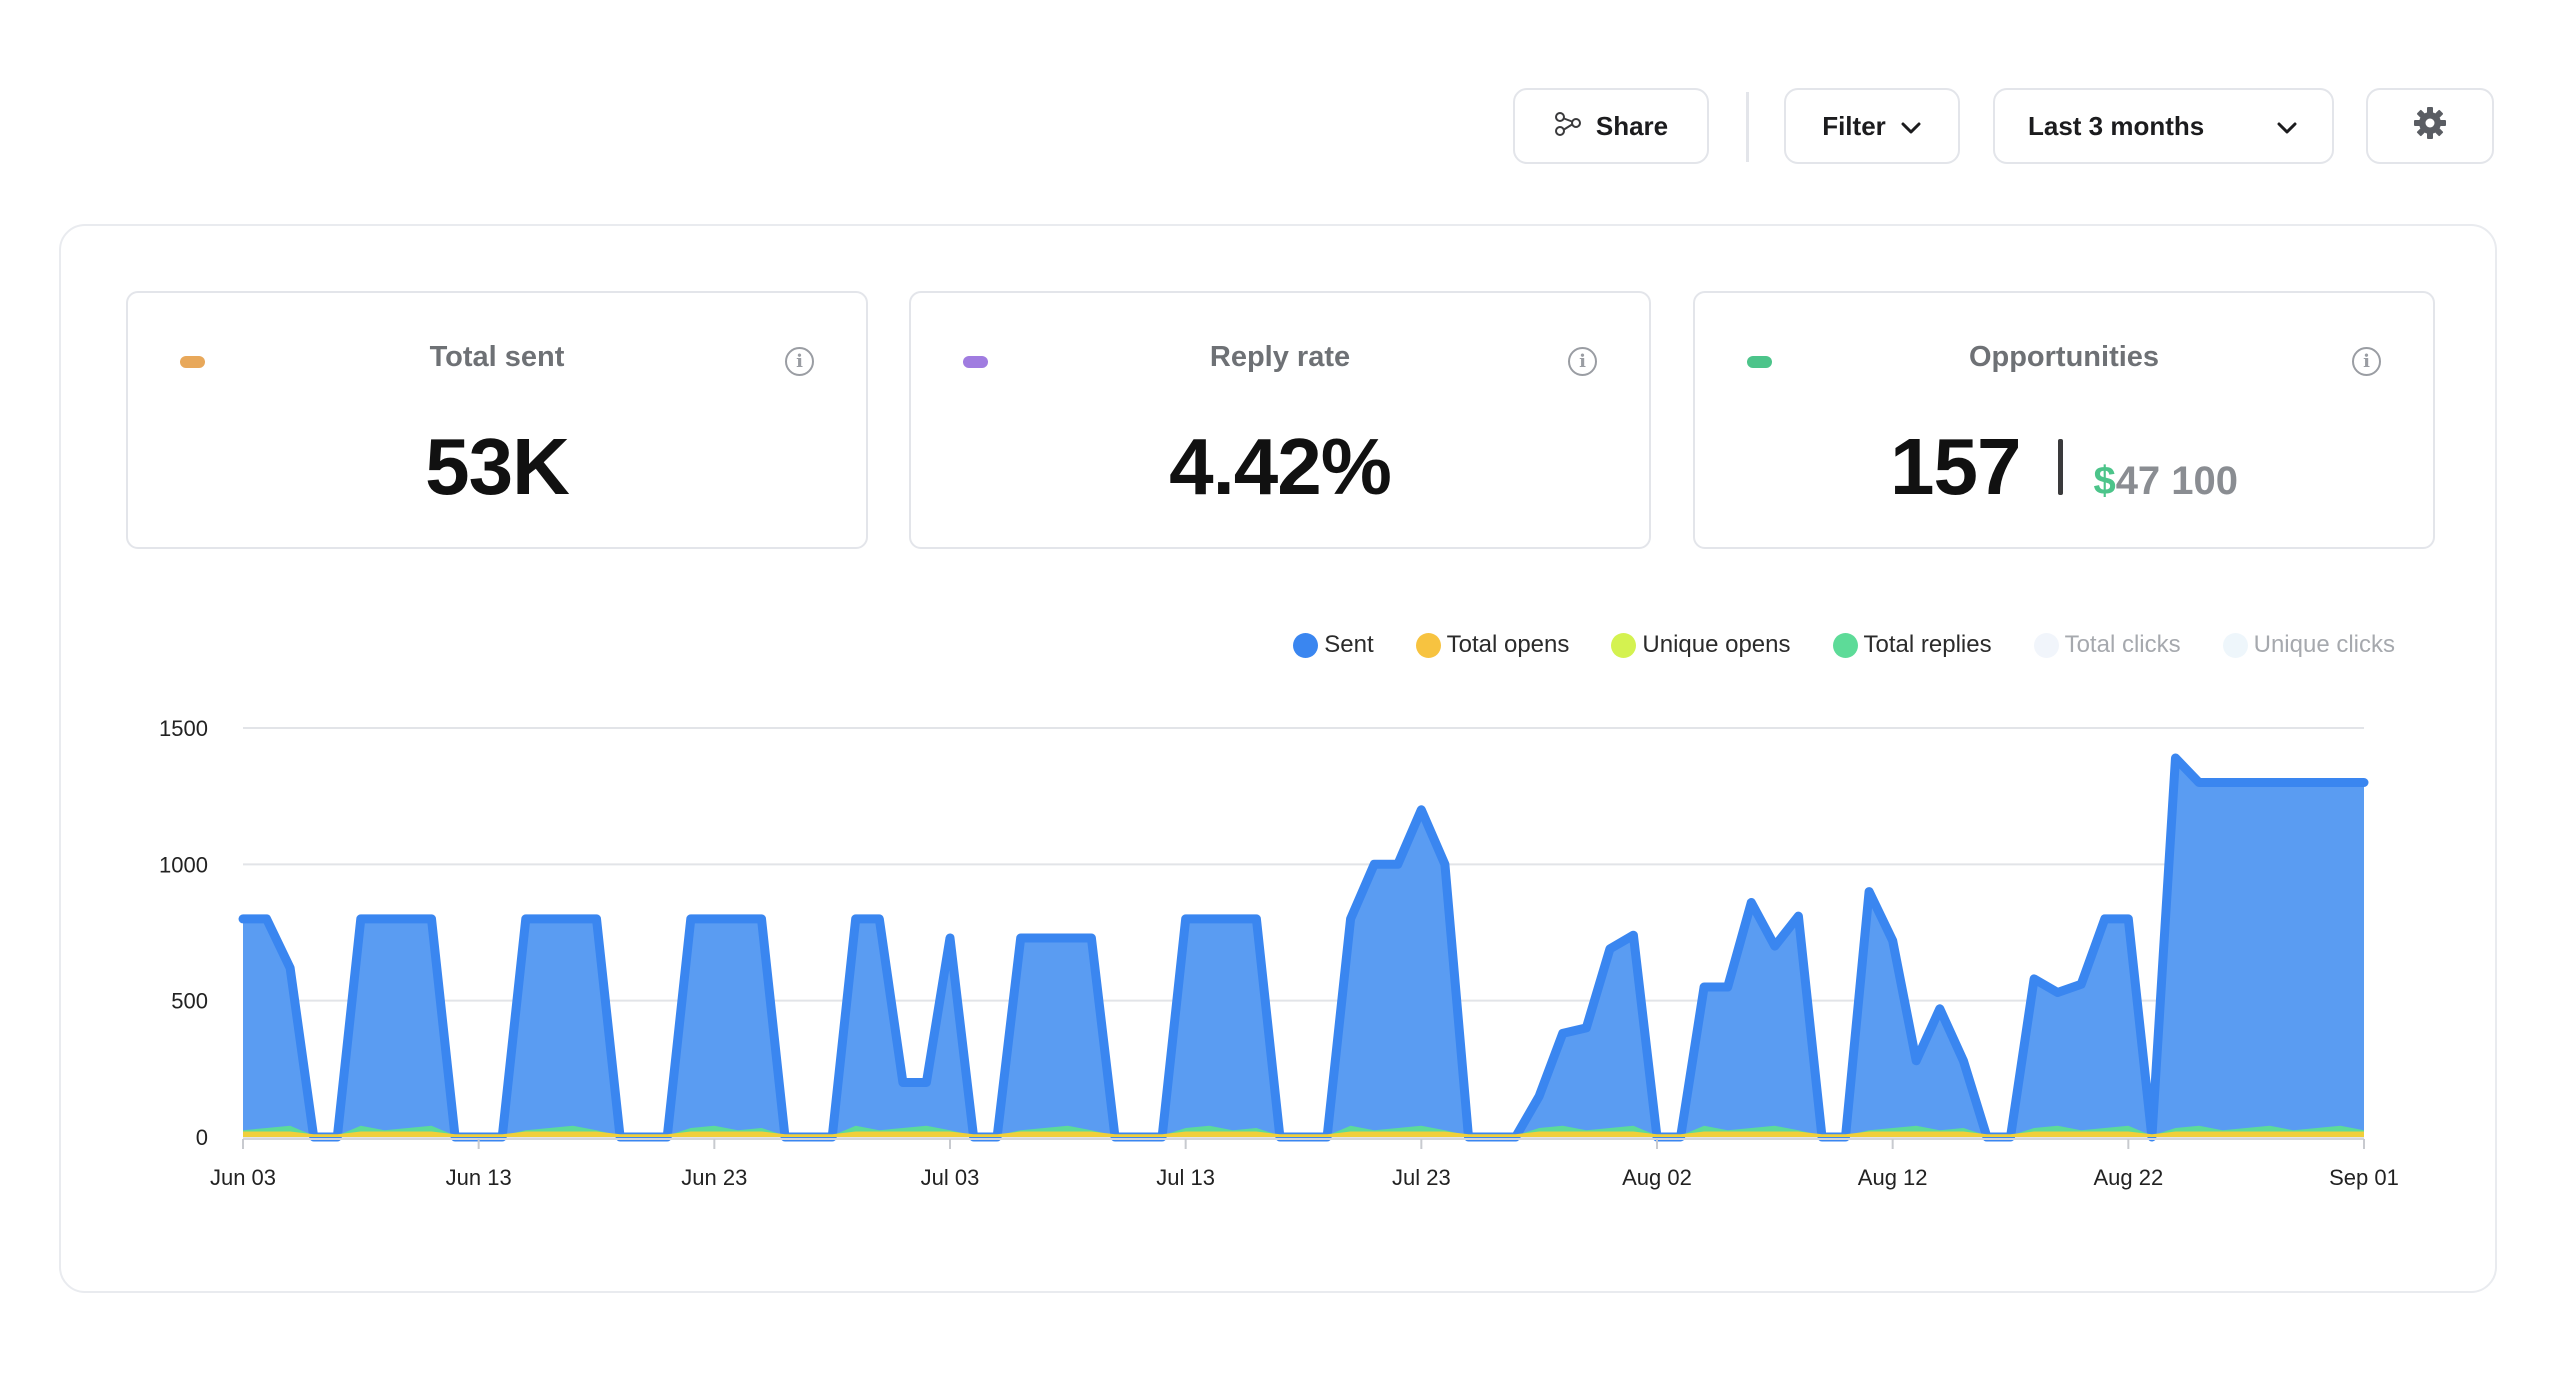 Image resolution: width=2568 pixels, height=1376 pixels. Describe the element at coordinates (1349, 644) in the screenshot. I see `legend-label: Sent` at that location.